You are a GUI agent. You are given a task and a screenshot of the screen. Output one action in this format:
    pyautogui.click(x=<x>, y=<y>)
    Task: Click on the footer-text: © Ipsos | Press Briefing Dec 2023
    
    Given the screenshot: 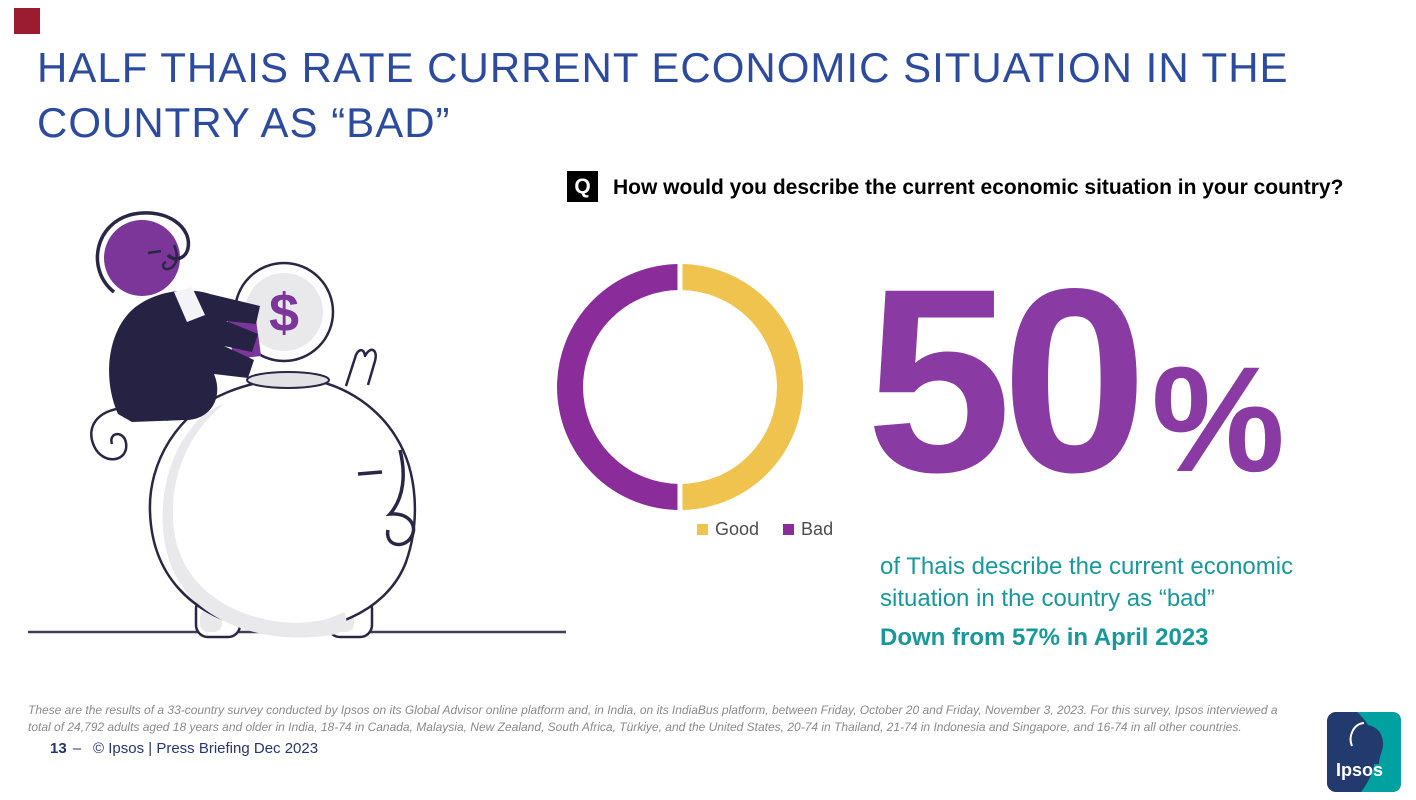 What is the action you would take?
    pyautogui.click(x=206, y=748)
    